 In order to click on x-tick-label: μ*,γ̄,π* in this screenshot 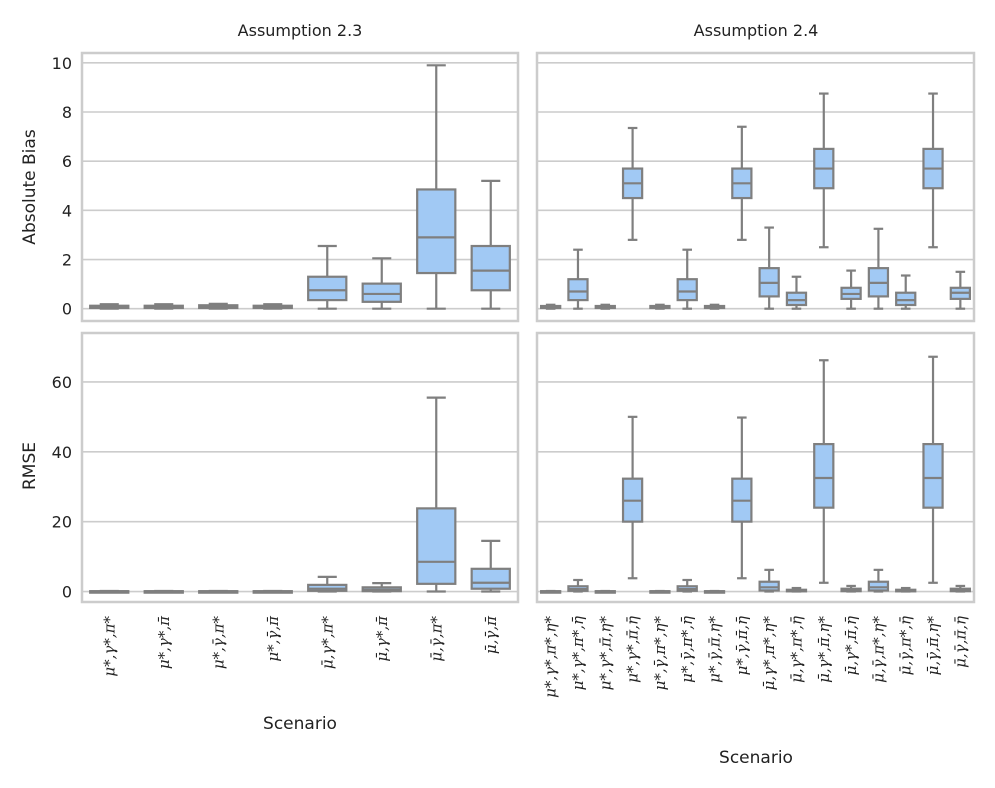, I will do `click(218, 643)`.